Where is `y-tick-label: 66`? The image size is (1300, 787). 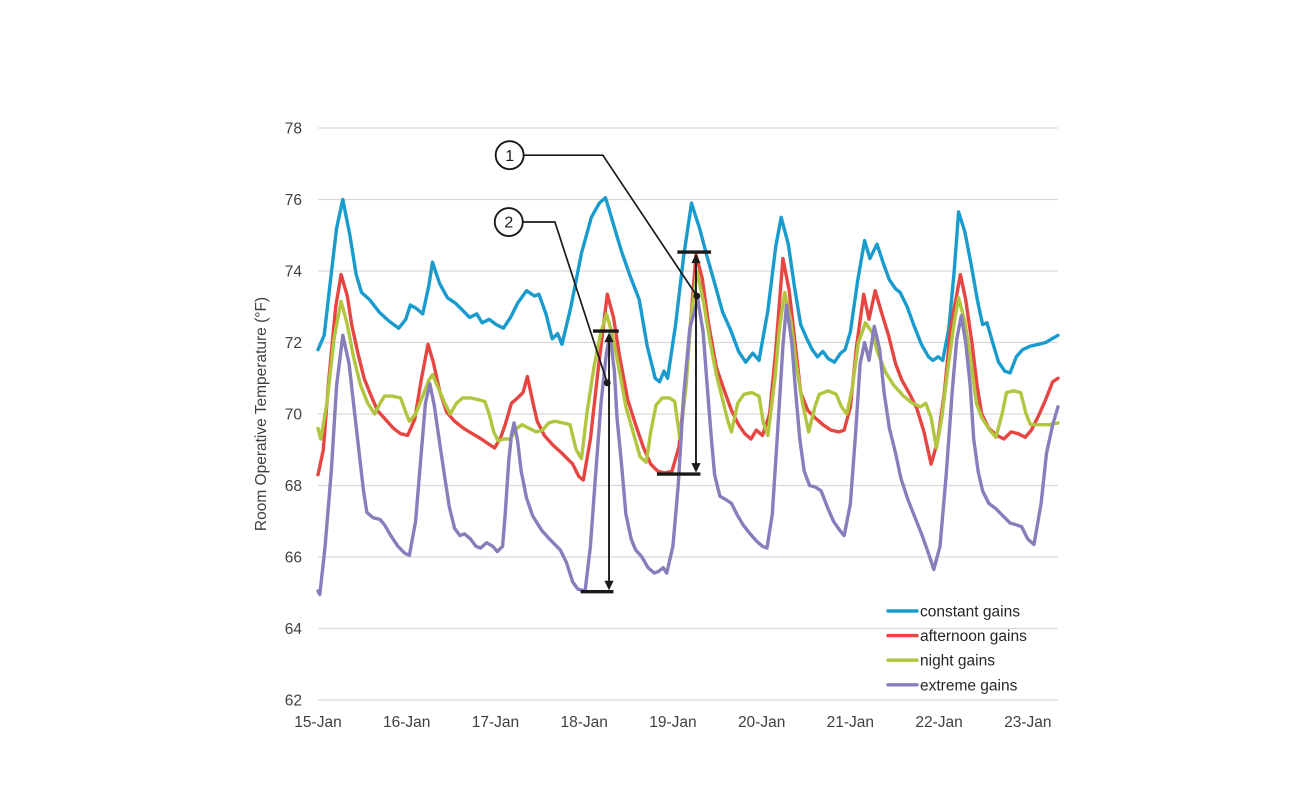 y-tick-label: 66 is located at coordinates (293, 558).